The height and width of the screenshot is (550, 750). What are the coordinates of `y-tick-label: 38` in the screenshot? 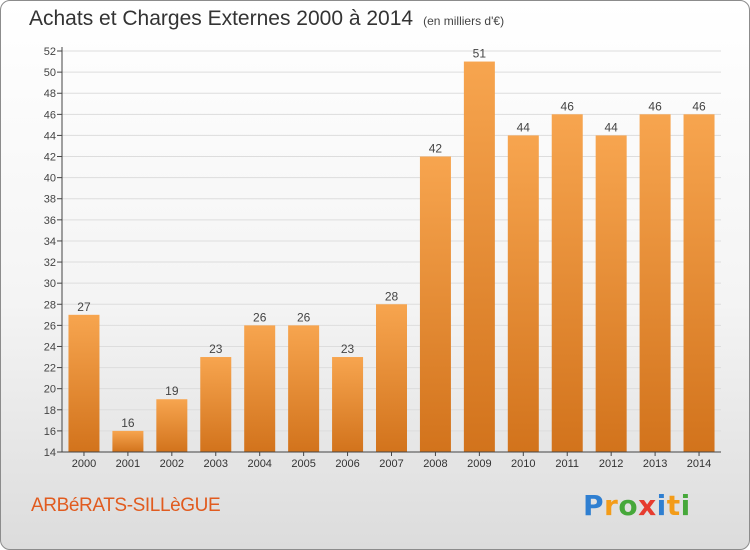 It's located at (50, 200).